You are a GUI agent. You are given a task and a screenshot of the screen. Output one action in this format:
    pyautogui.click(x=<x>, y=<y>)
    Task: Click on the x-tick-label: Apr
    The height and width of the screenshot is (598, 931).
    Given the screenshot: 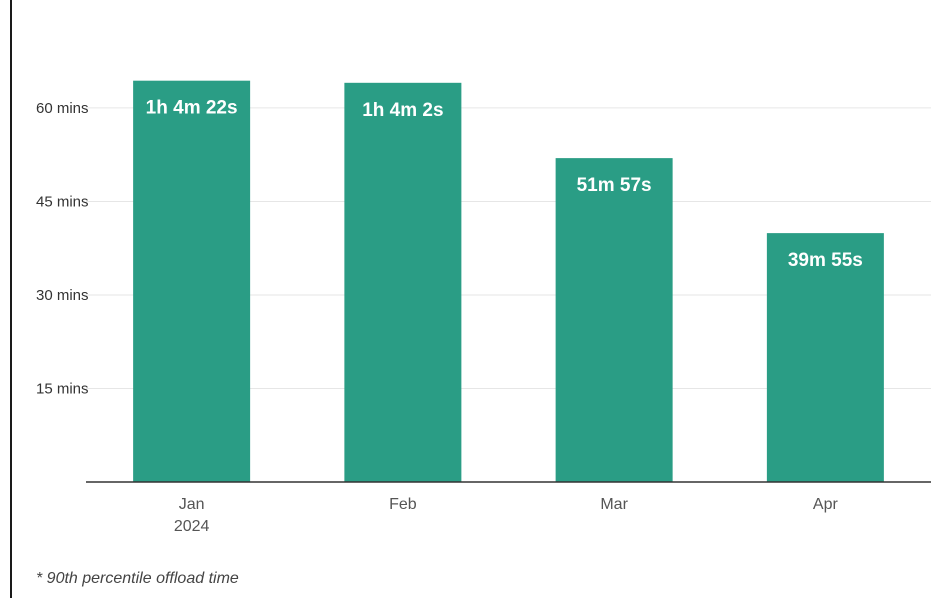 What is the action you would take?
    pyautogui.click(x=826, y=504)
    